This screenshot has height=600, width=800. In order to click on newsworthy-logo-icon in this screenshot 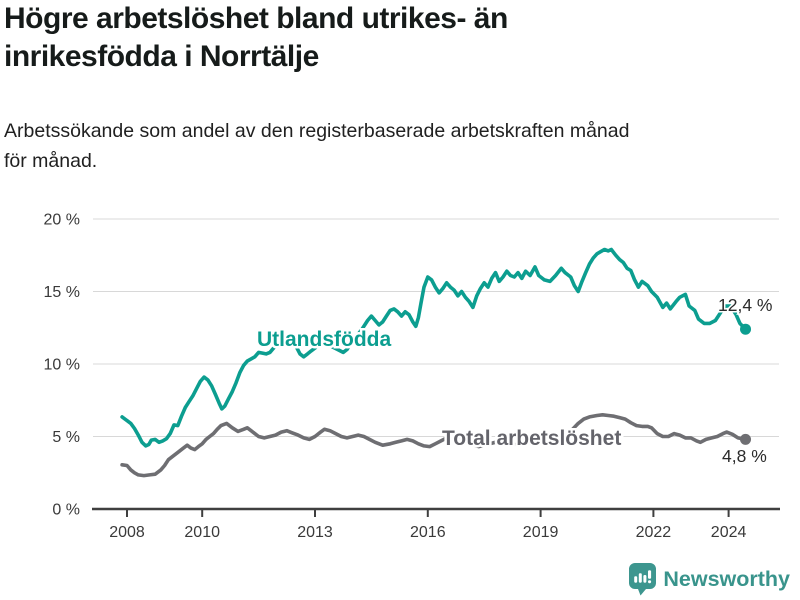, I will do `click(643, 579)`.